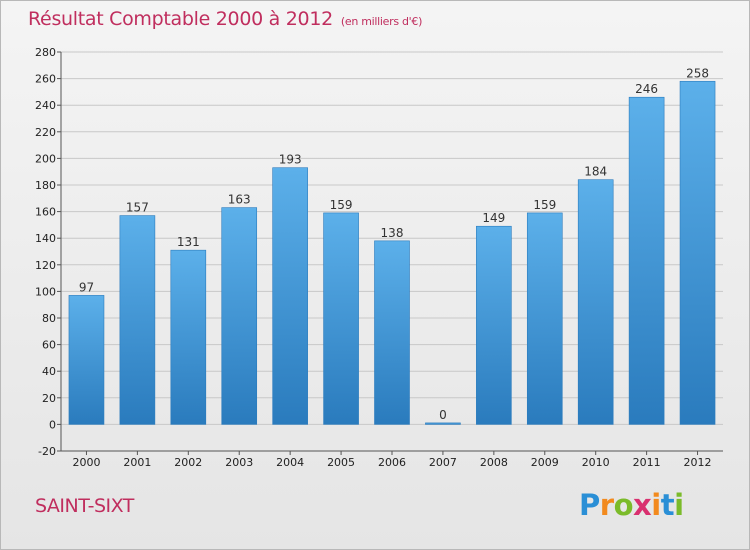 The height and width of the screenshot is (550, 750). I want to click on bar-2008, so click(494, 325).